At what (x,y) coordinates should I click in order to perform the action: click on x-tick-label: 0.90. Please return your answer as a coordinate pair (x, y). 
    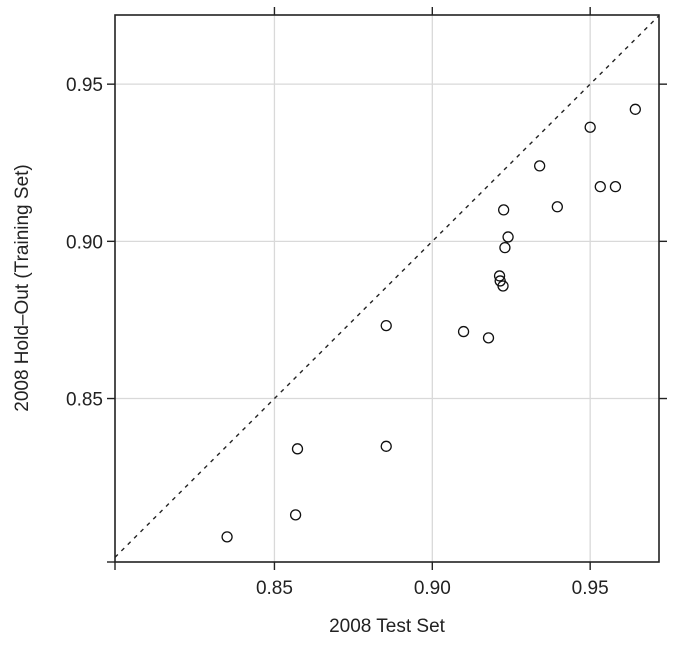
    Looking at the image, I should click on (432, 588).